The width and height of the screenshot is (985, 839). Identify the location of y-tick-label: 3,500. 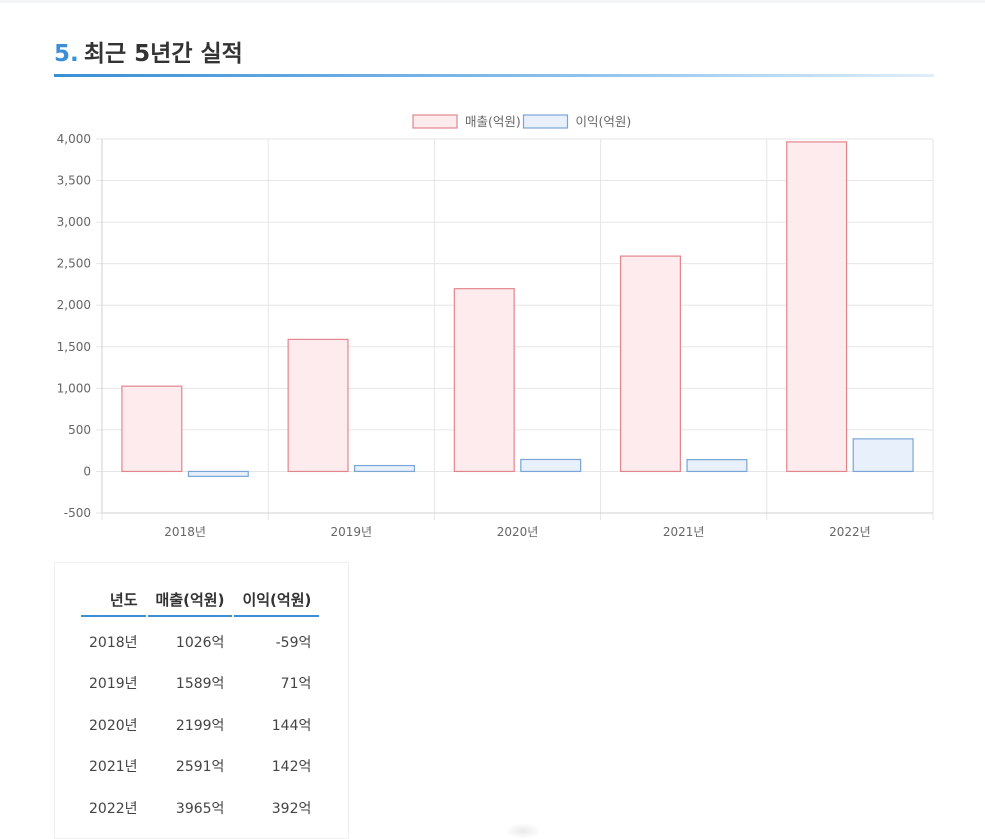
(74, 181).